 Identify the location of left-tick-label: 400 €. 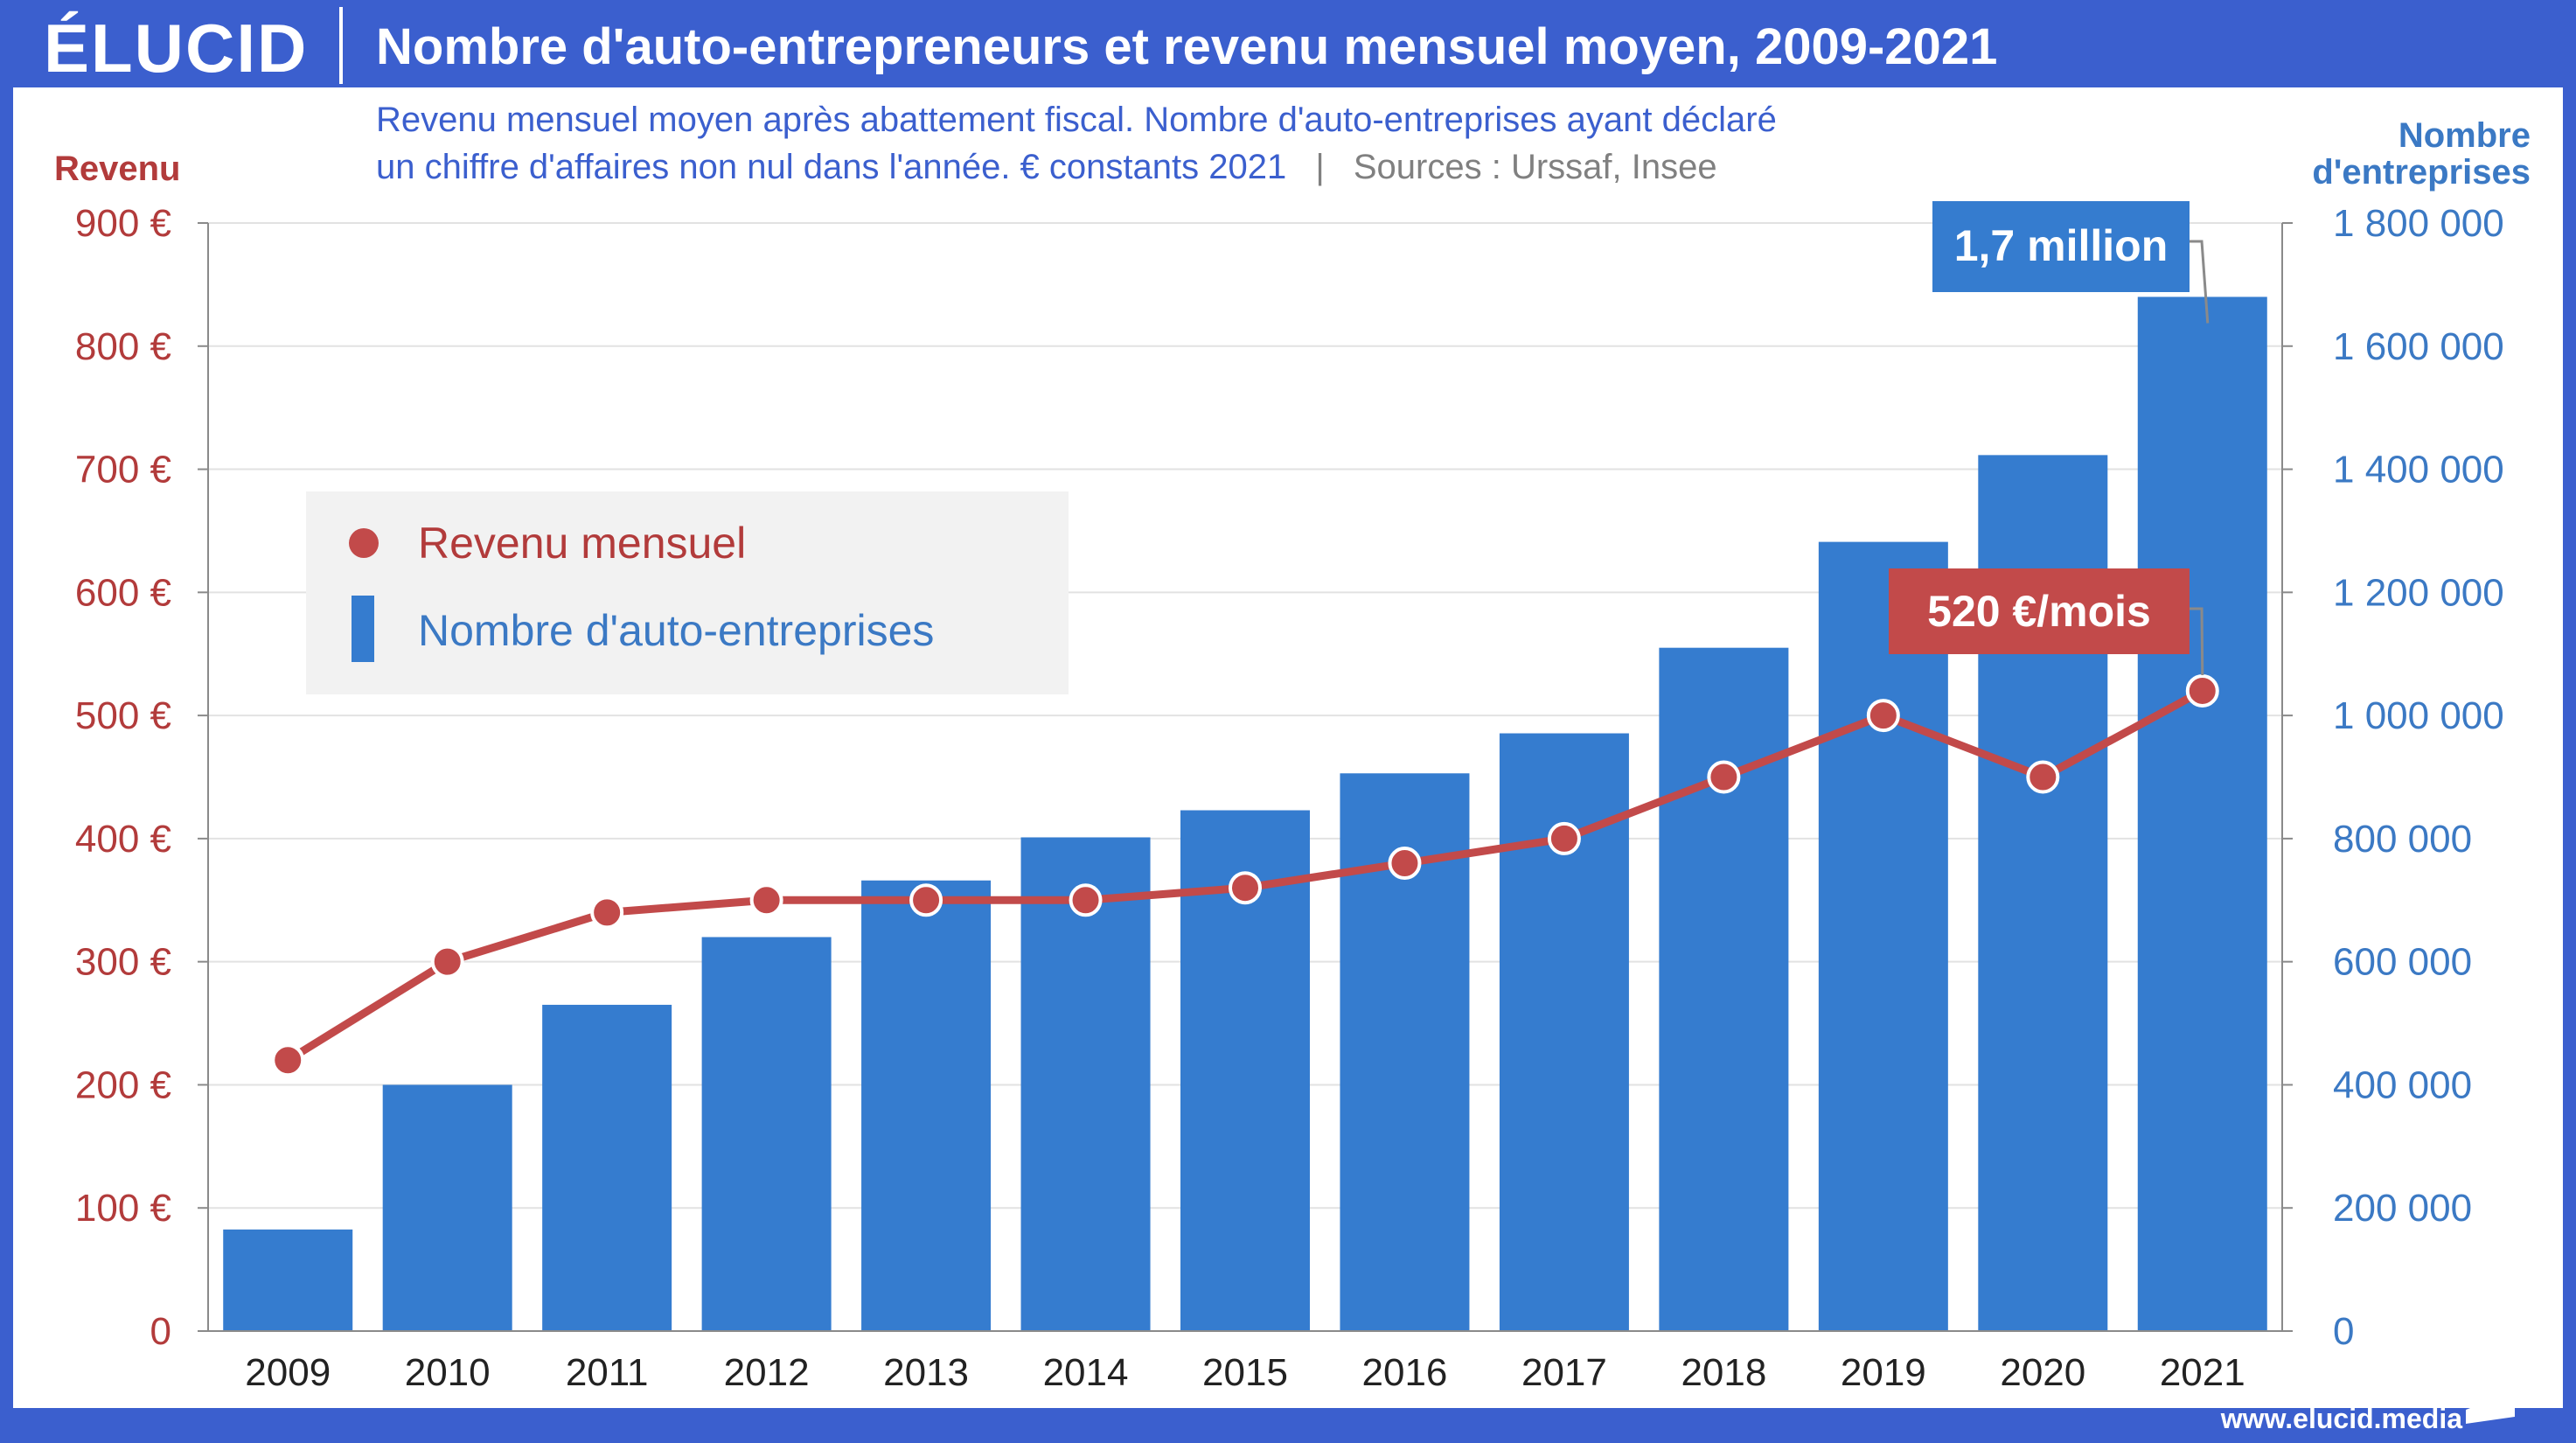
(123, 839).